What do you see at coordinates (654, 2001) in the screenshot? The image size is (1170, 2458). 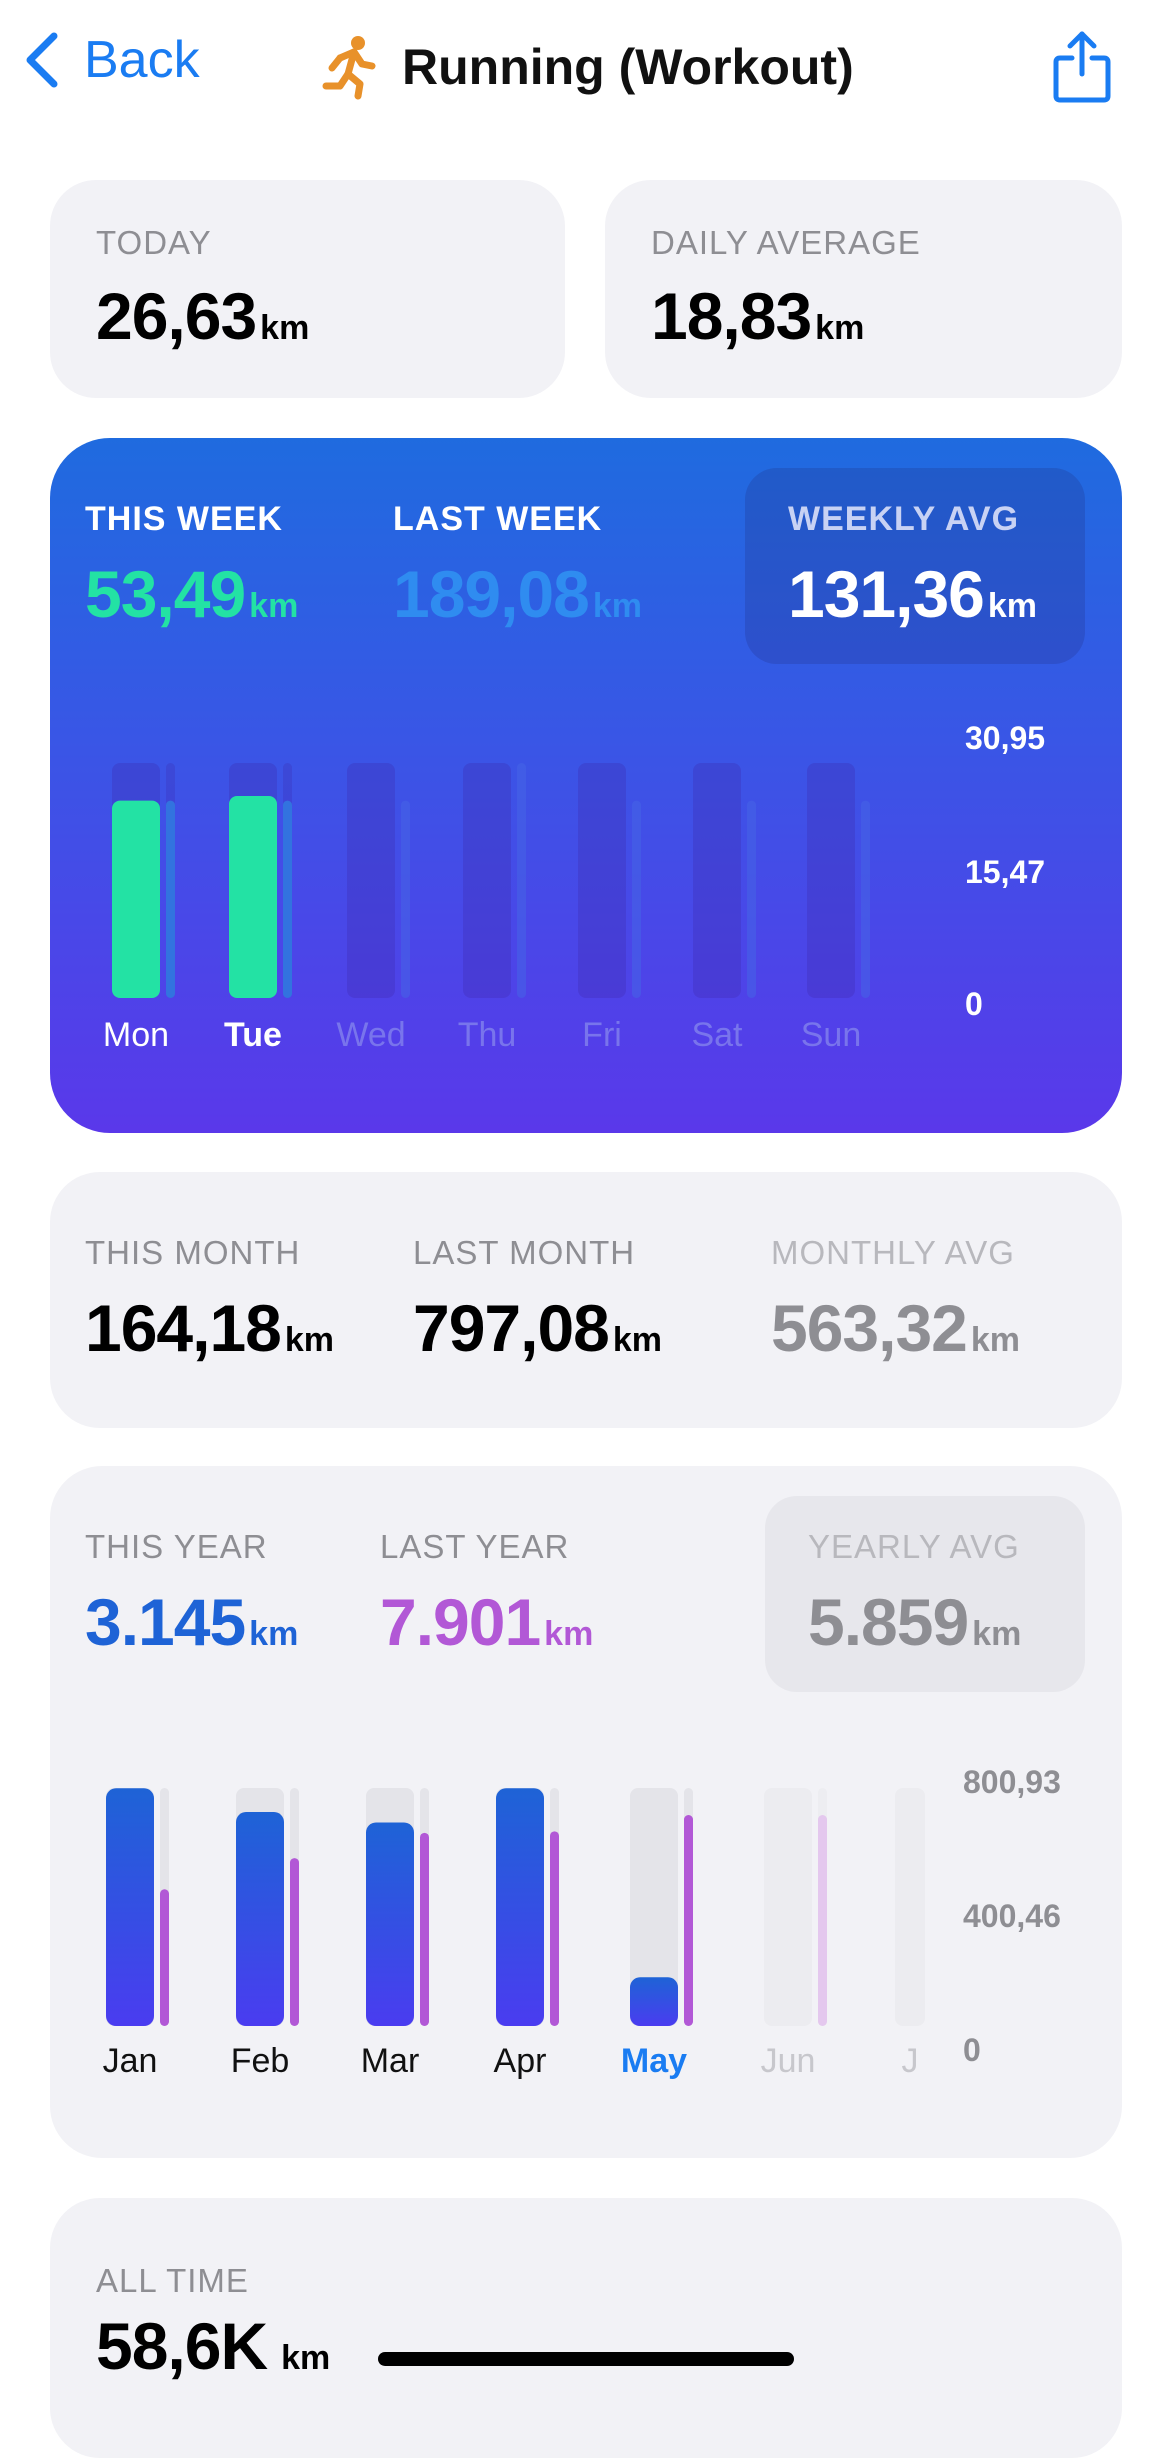 I see `year-this-bar-may` at bounding box center [654, 2001].